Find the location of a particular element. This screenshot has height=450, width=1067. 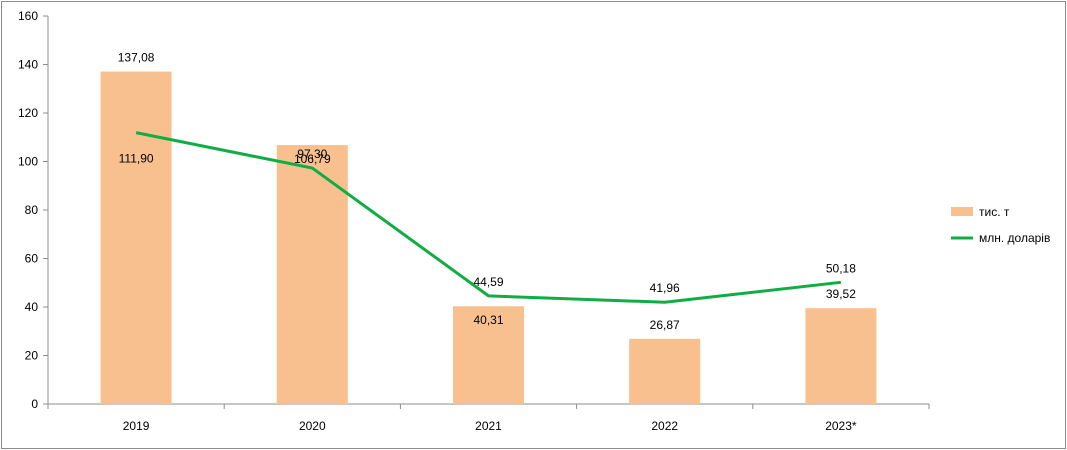

bar-data-label: 39,52 is located at coordinates (841, 294).